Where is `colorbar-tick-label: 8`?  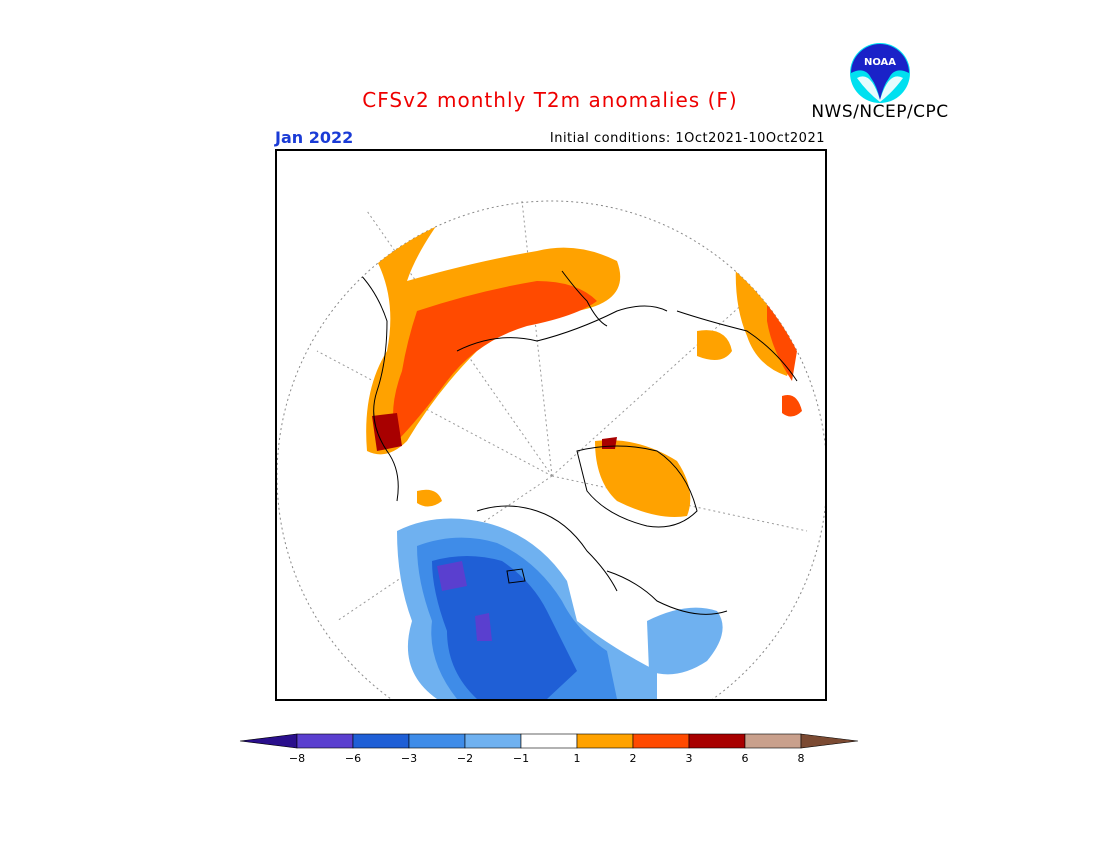
colorbar-tick-label: 8 is located at coordinates (801, 758).